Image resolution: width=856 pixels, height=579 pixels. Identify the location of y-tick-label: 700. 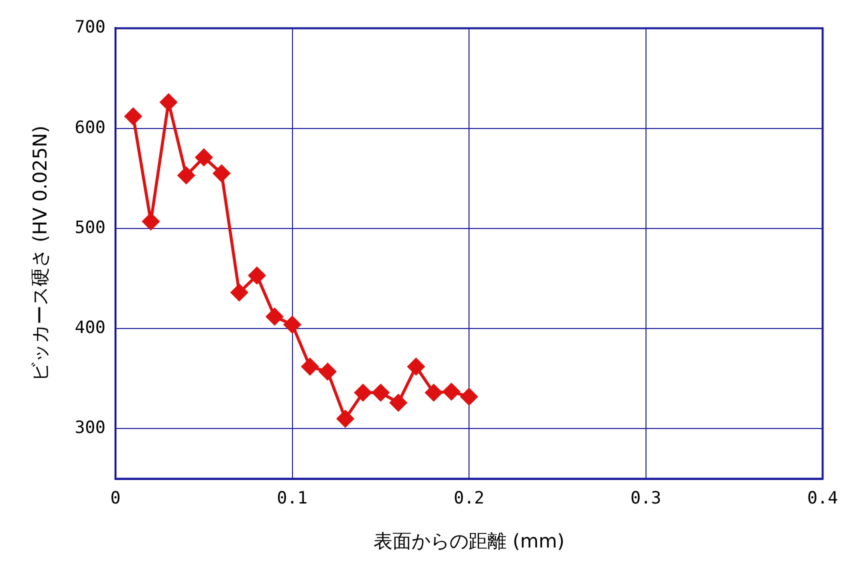
(90, 28).